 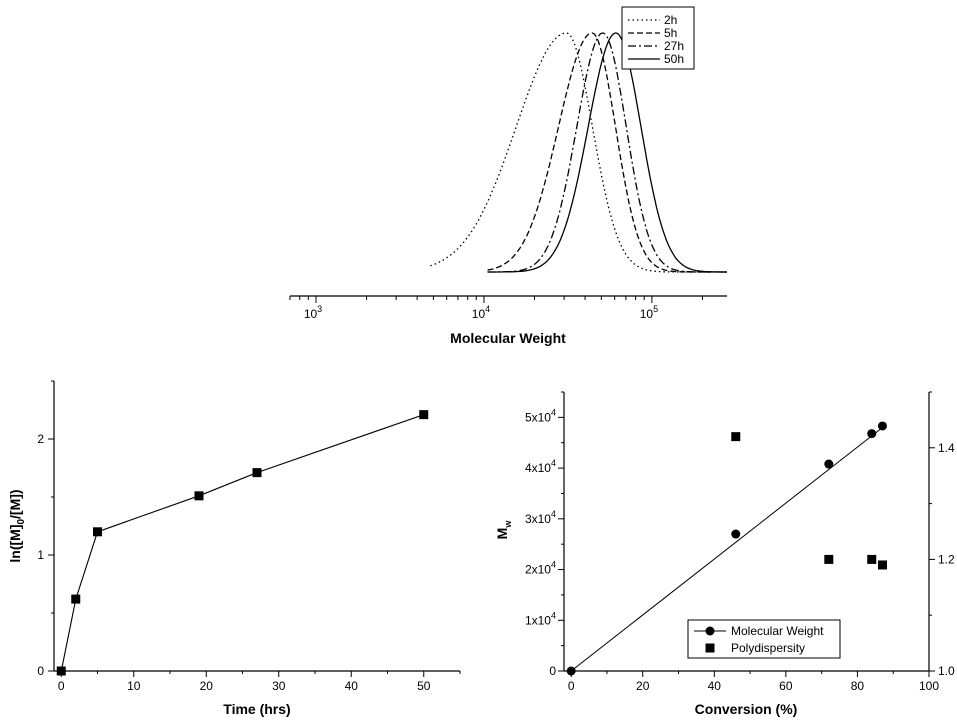 I want to click on kinetics-y-tick-label: 2, so click(x=40, y=439).